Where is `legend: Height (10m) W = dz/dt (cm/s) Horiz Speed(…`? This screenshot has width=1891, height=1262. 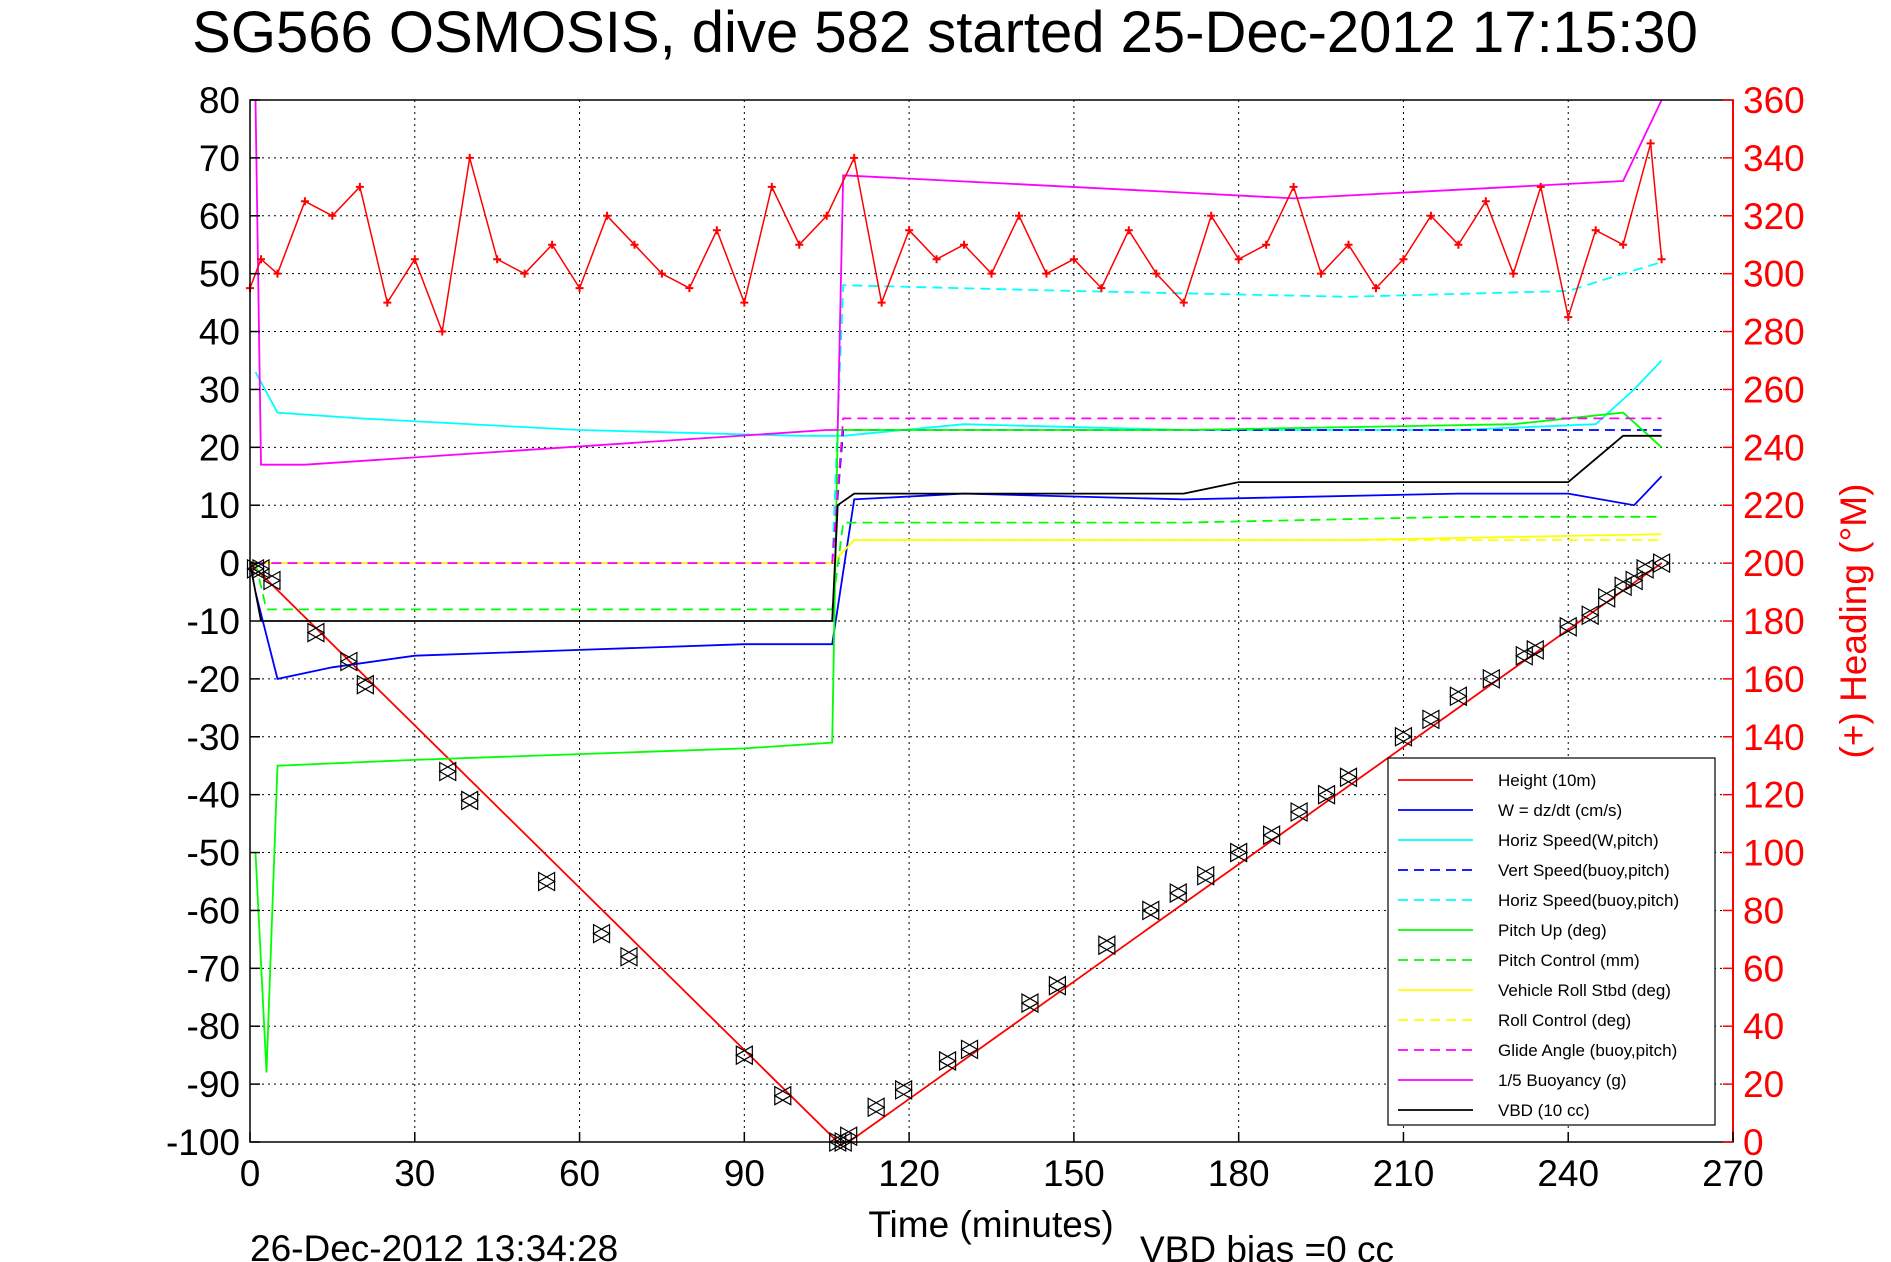
legend: Height (10m) W = dz/dt (cm/s) Horiz Speed(… is located at coordinates (1551, 941).